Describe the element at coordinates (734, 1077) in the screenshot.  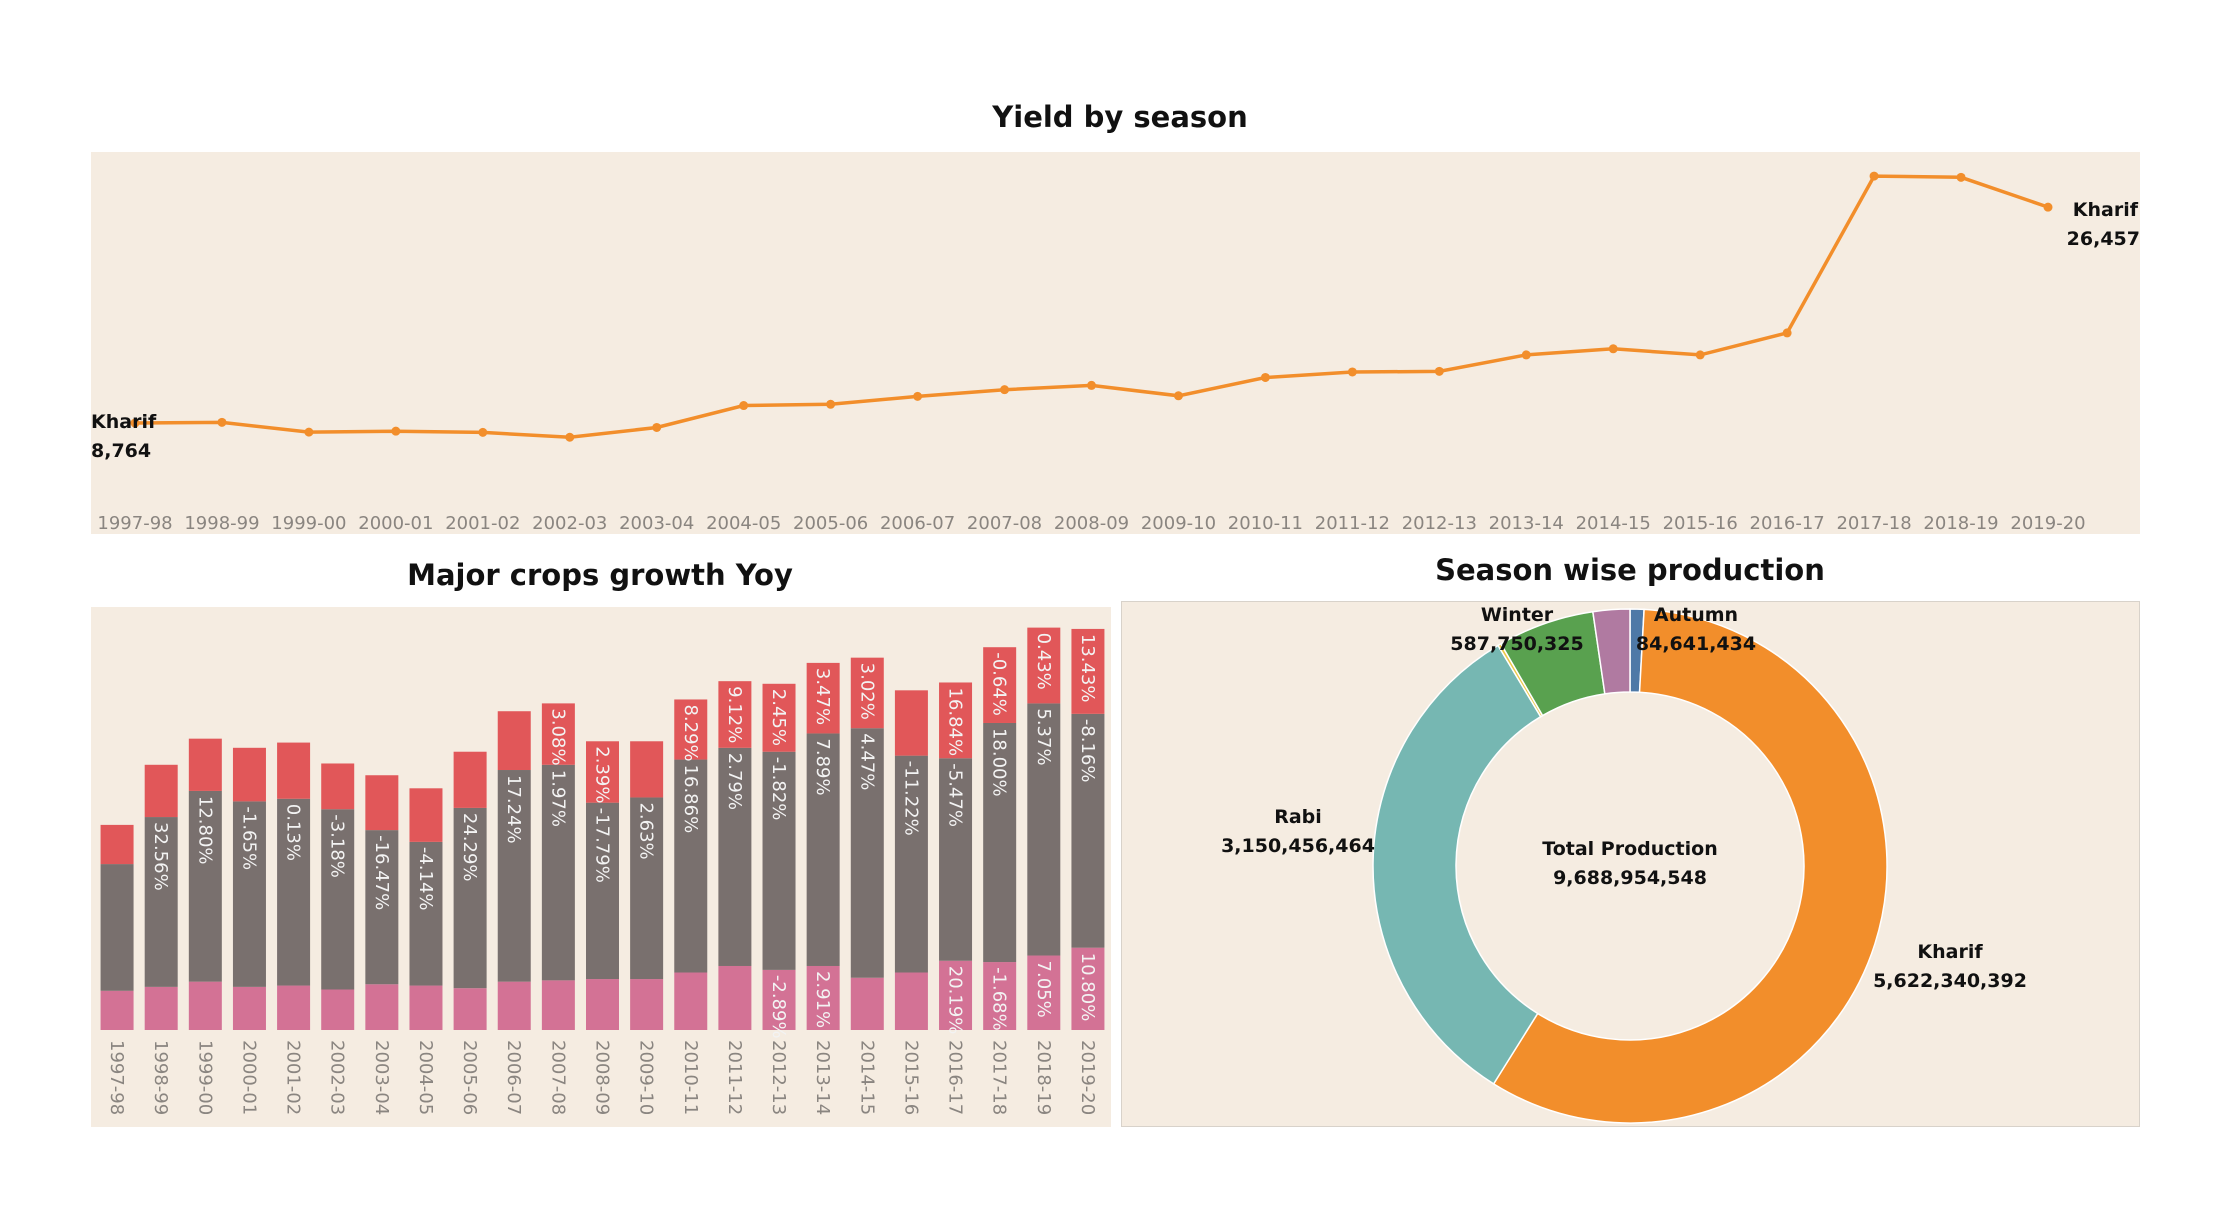
I see `x-tick-label: 2011-12` at that location.